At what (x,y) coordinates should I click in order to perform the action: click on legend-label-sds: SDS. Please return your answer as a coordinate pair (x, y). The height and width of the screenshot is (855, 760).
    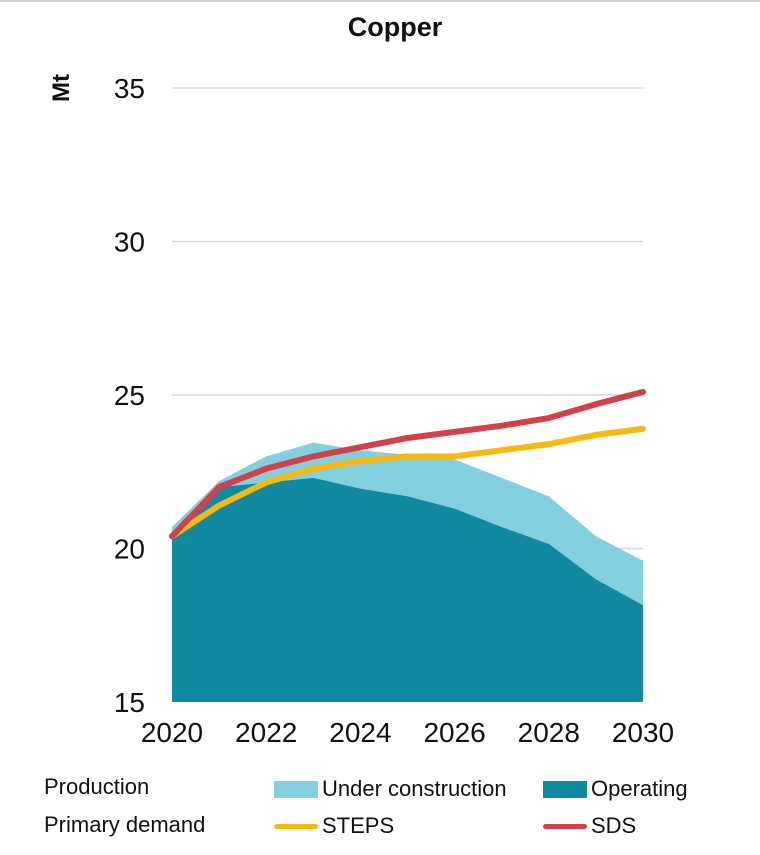
    Looking at the image, I should click on (614, 825).